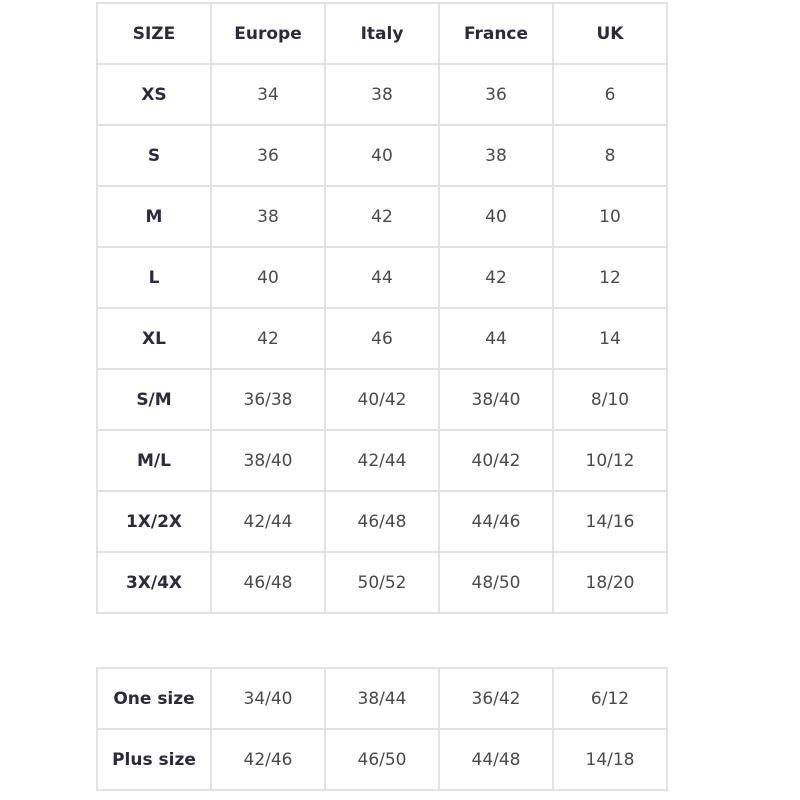  Describe the element at coordinates (496, 698) in the screenshot. I see `size-value-cell: 36/42` at that location.